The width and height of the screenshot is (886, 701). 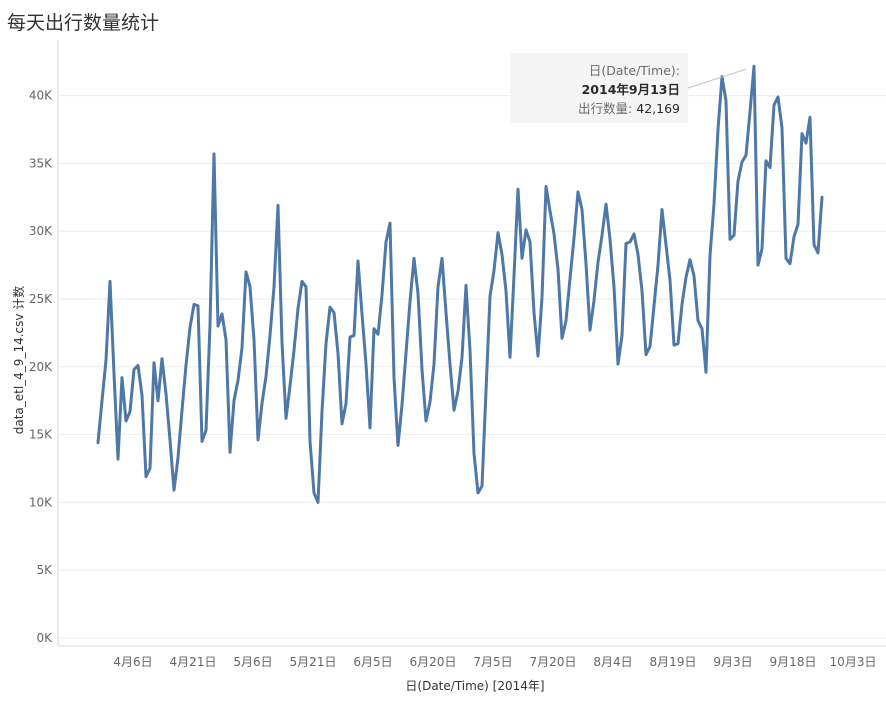 I want to click on tooltip-measure-value: 42,169, so click(x=658, y=108).